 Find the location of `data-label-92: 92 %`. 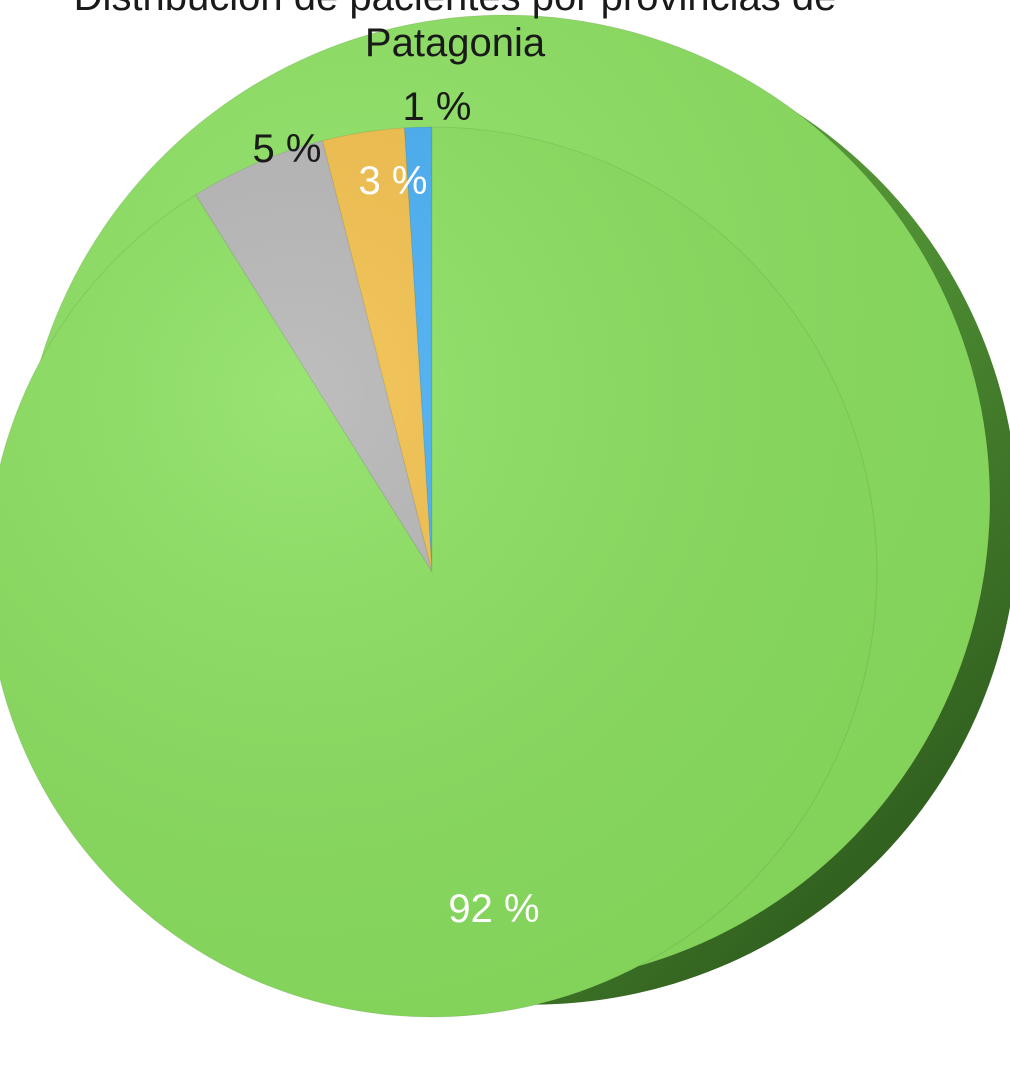

data-label-92: 92 % is located at coordinates (493, 909).